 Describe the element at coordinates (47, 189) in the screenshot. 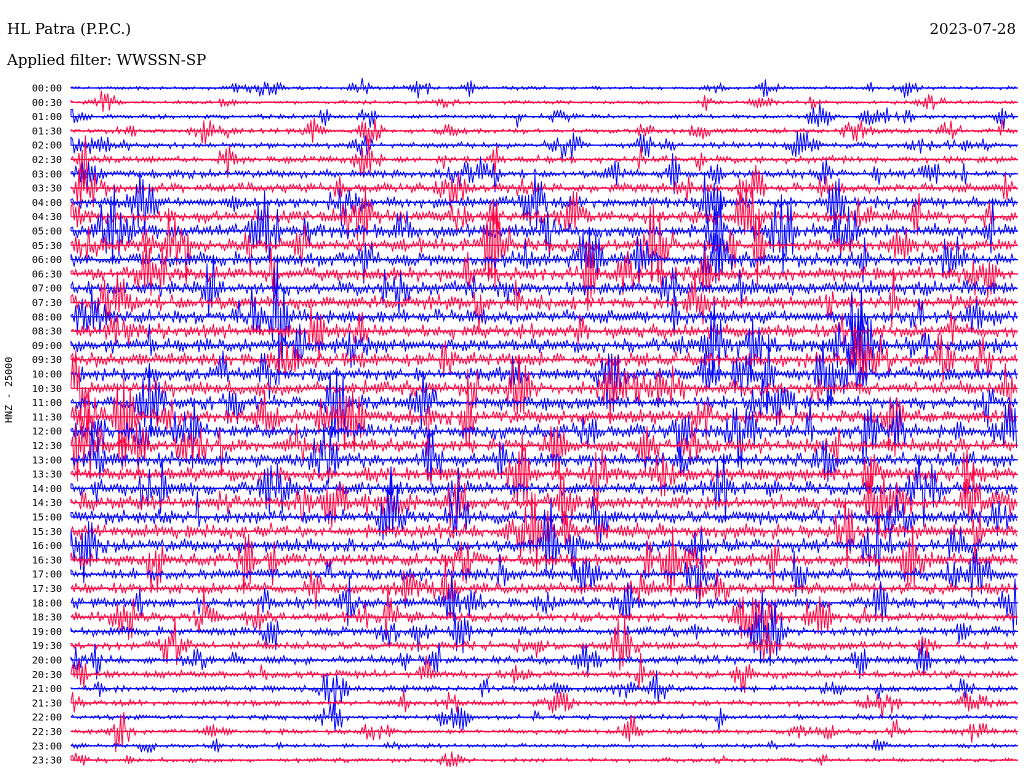

I see `time-tick-label: 03:30` at that location.